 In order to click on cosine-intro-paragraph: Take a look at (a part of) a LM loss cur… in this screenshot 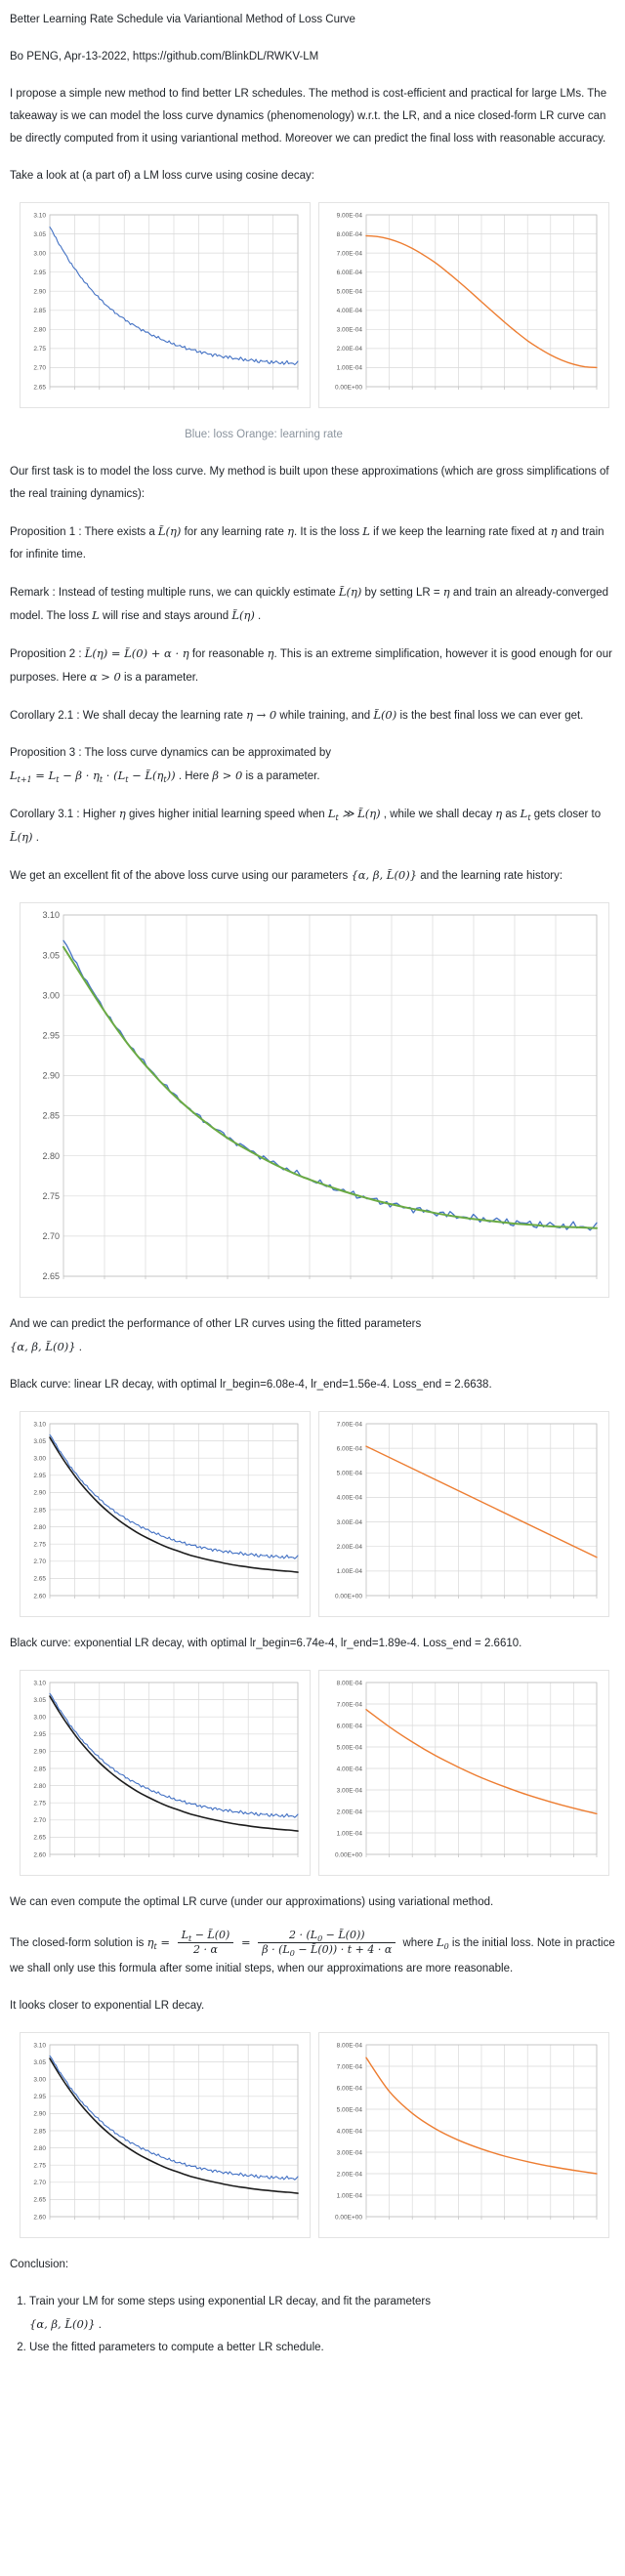, I will do `click(162, 176)`.